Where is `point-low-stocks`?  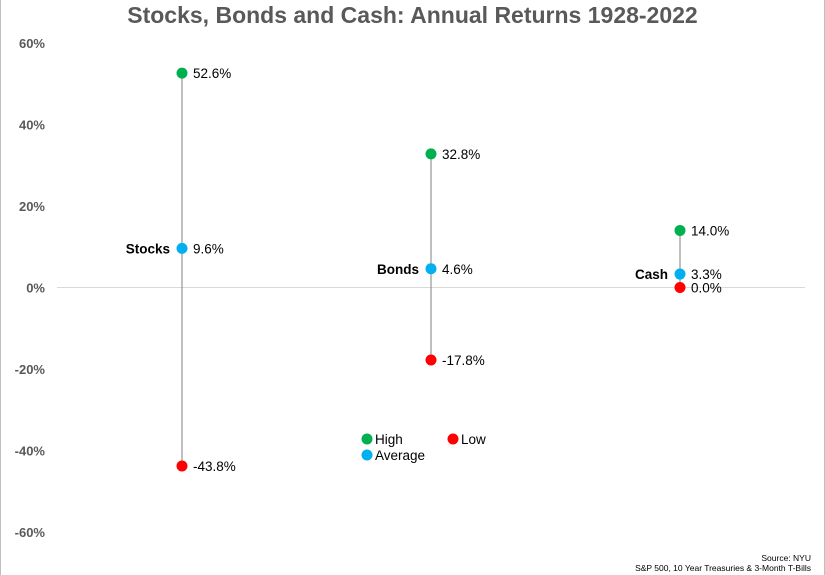
point-low-stocks is located at coordinates (182, 466).